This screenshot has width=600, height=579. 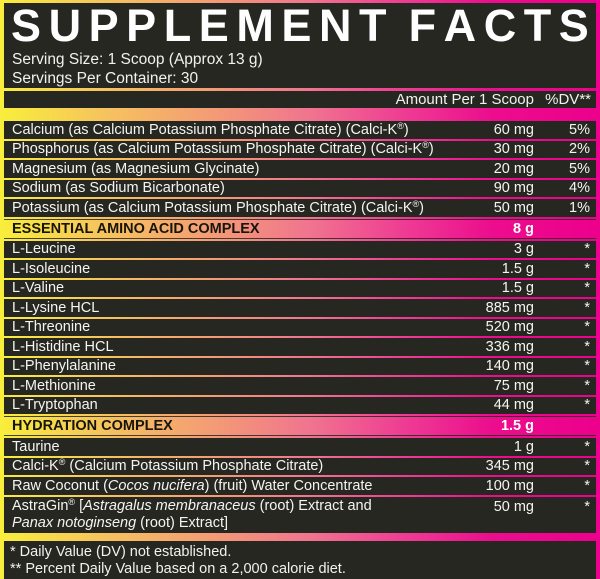 I want to click on ingredient-name: L-Histidine HCL, so click(x=63, y=346).